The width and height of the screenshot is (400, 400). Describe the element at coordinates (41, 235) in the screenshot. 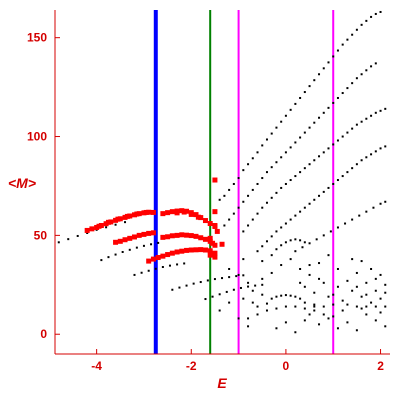

I see `y-tick-label-1: 50` at that location.